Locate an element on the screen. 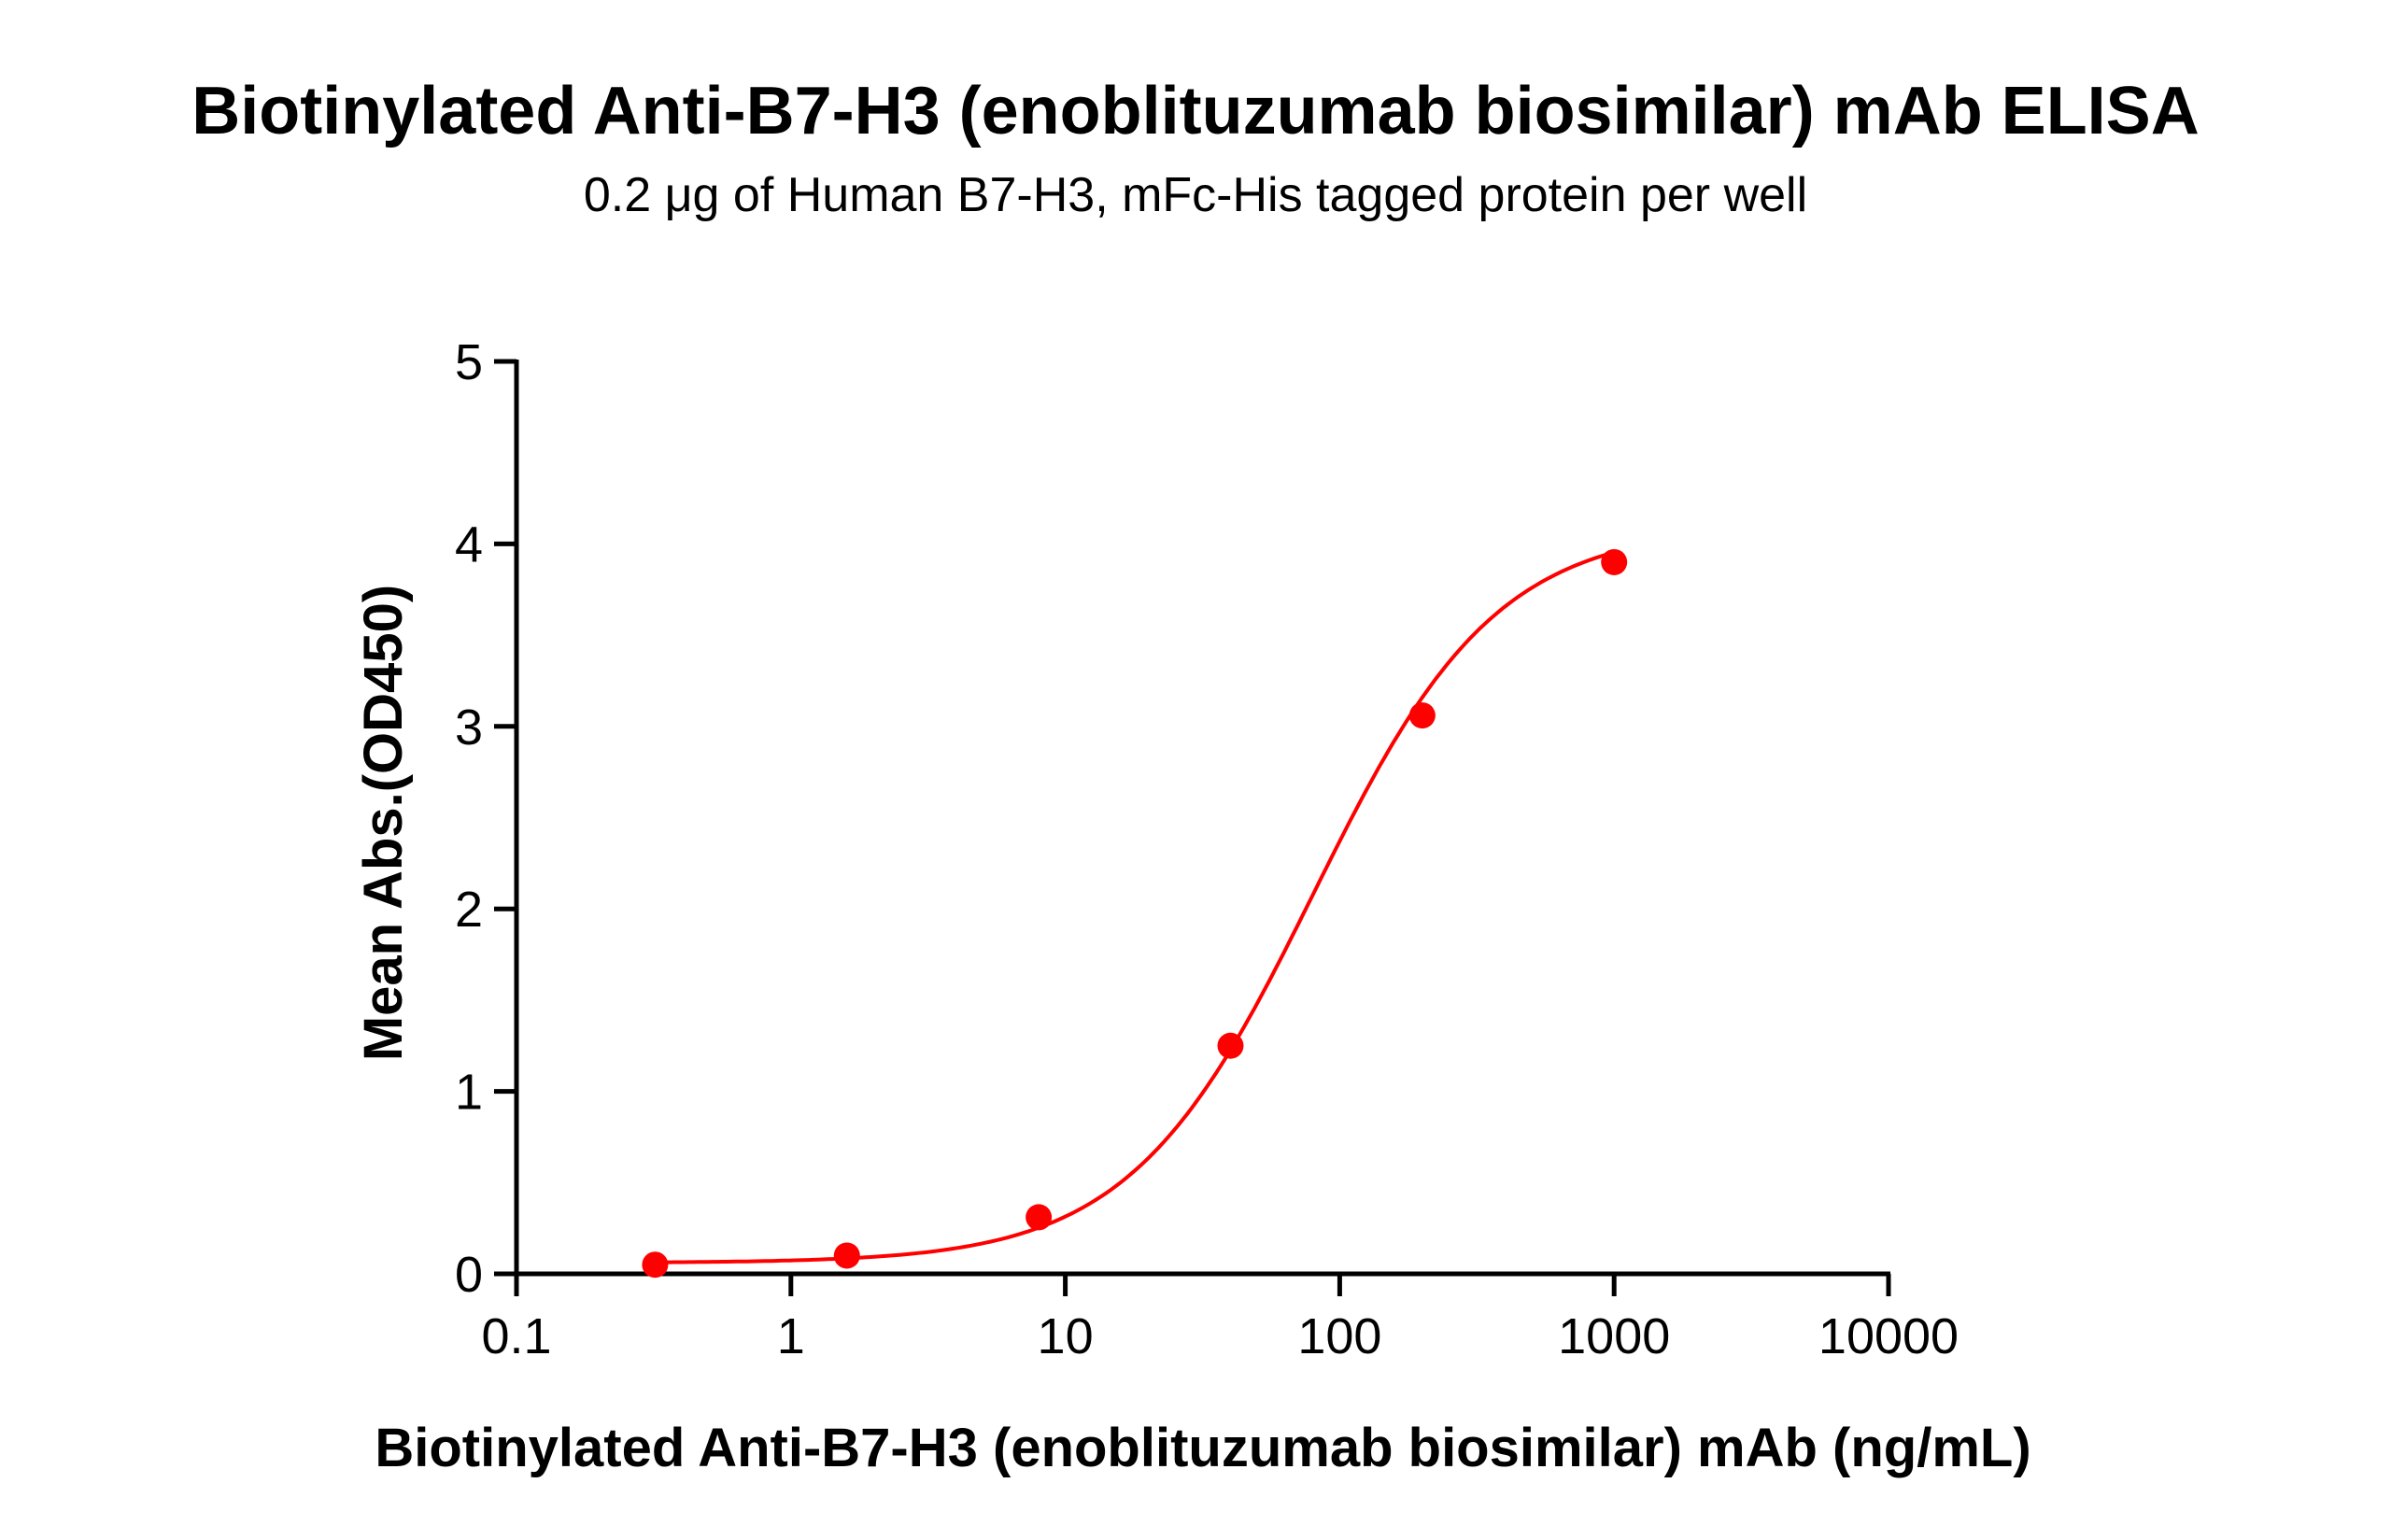 The width and height of the screenshot is (2391, 1540). x-tick-label: 10 is located at coordinates (1066, 1336).